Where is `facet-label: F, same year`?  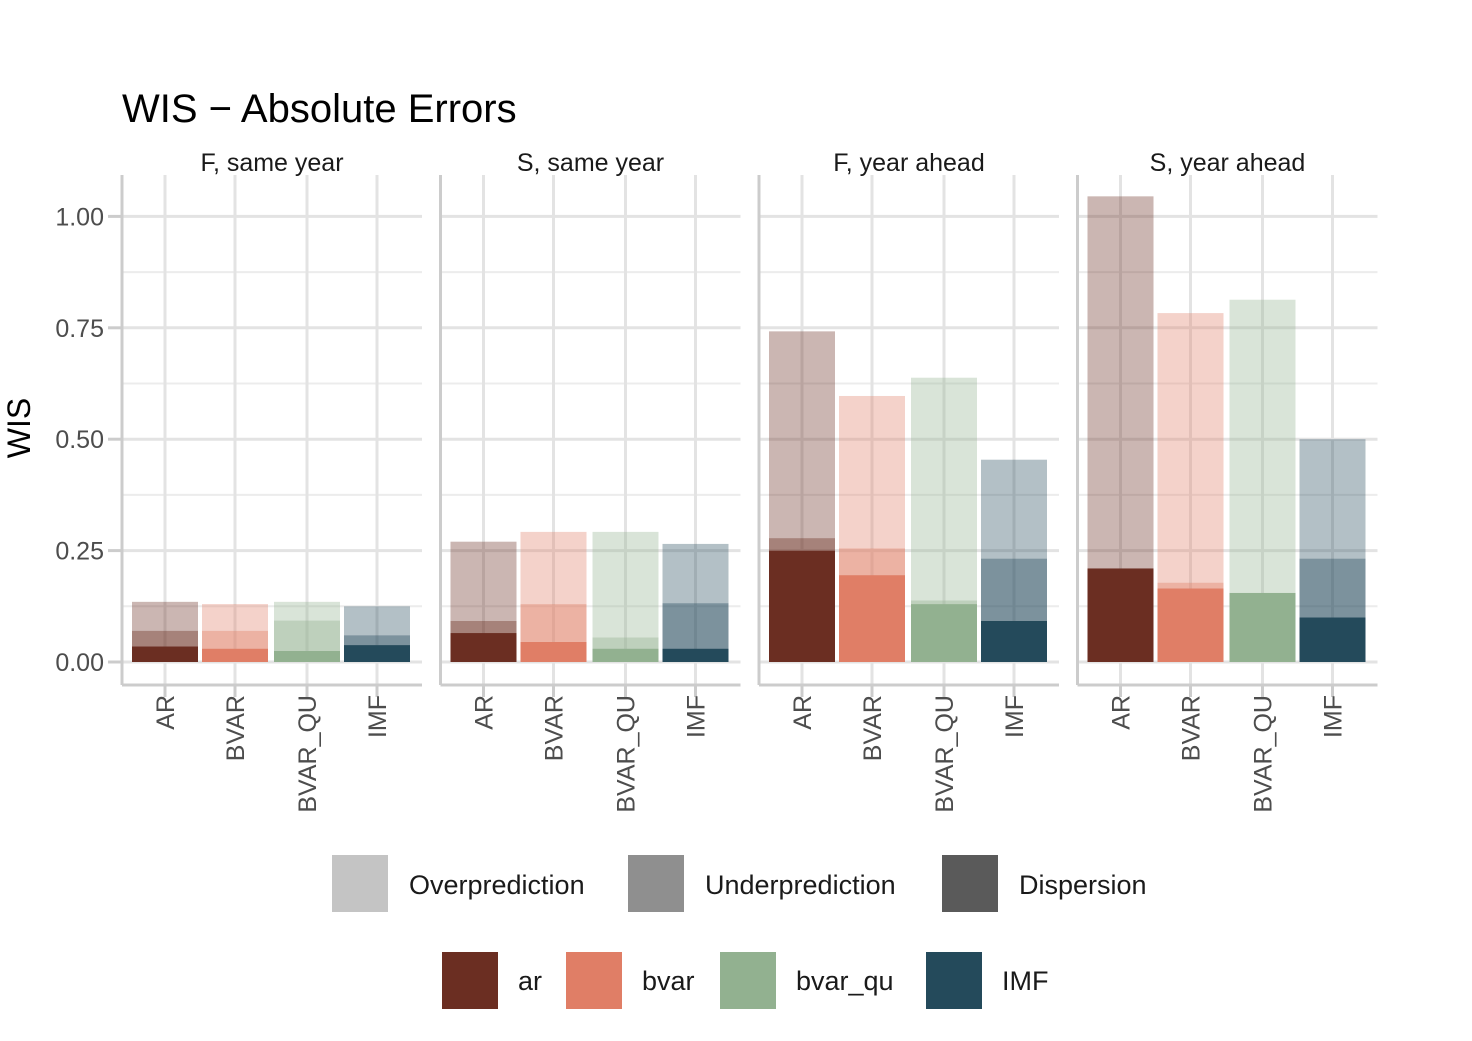
facet-label: F, same year is located at coordinates (271, 163).